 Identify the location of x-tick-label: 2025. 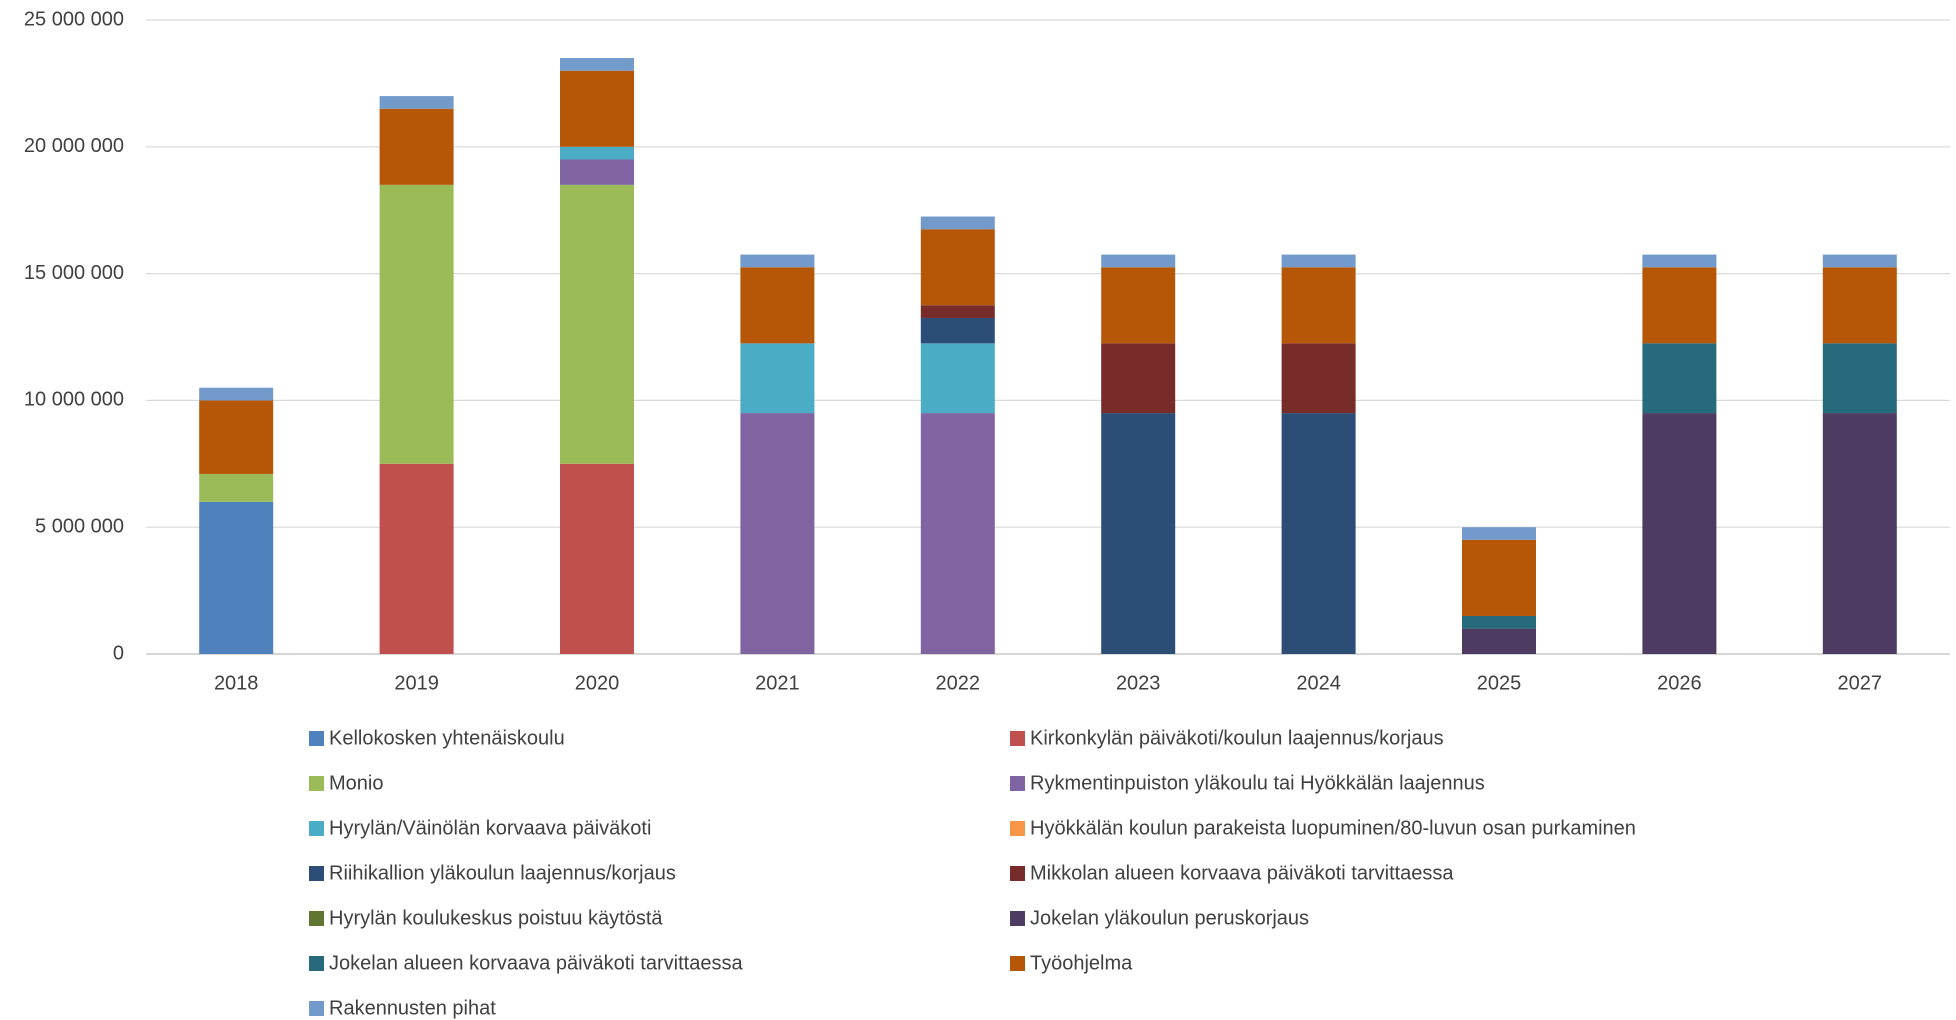
(1499, 683).